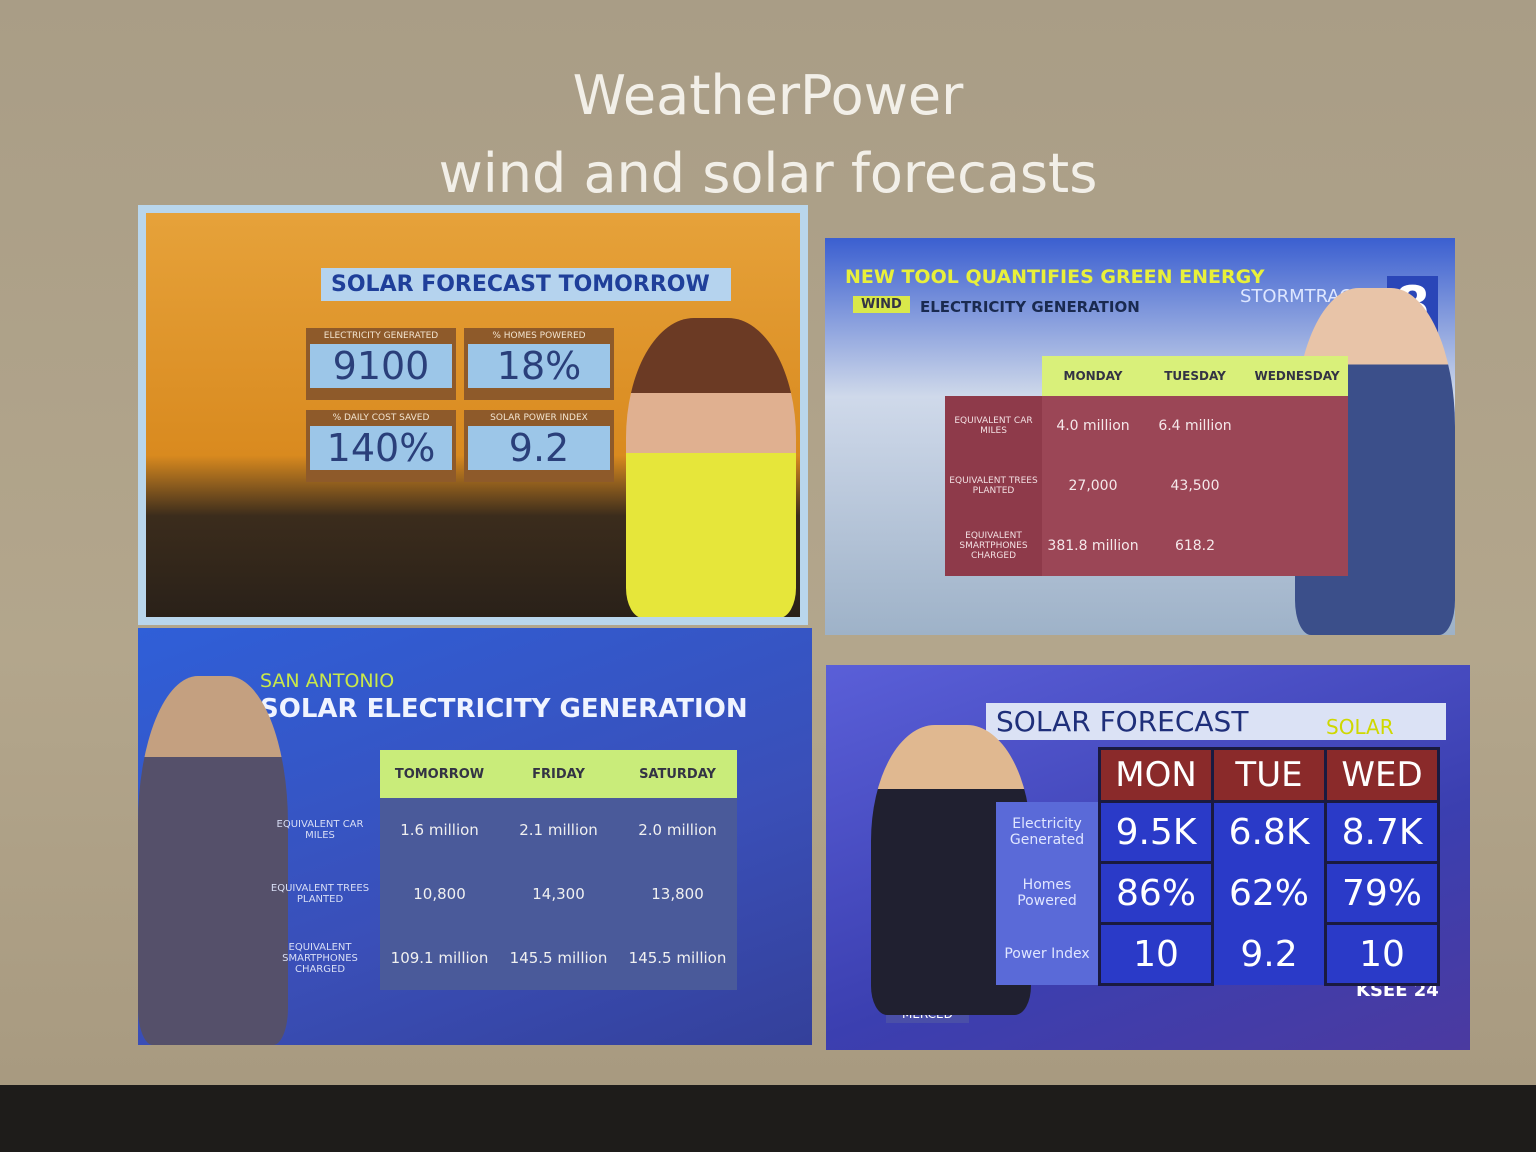 This screenshot has width=1536, height=1152. I want to click on slide-subtitle: wind and solar forecasts, so click(768, 173).